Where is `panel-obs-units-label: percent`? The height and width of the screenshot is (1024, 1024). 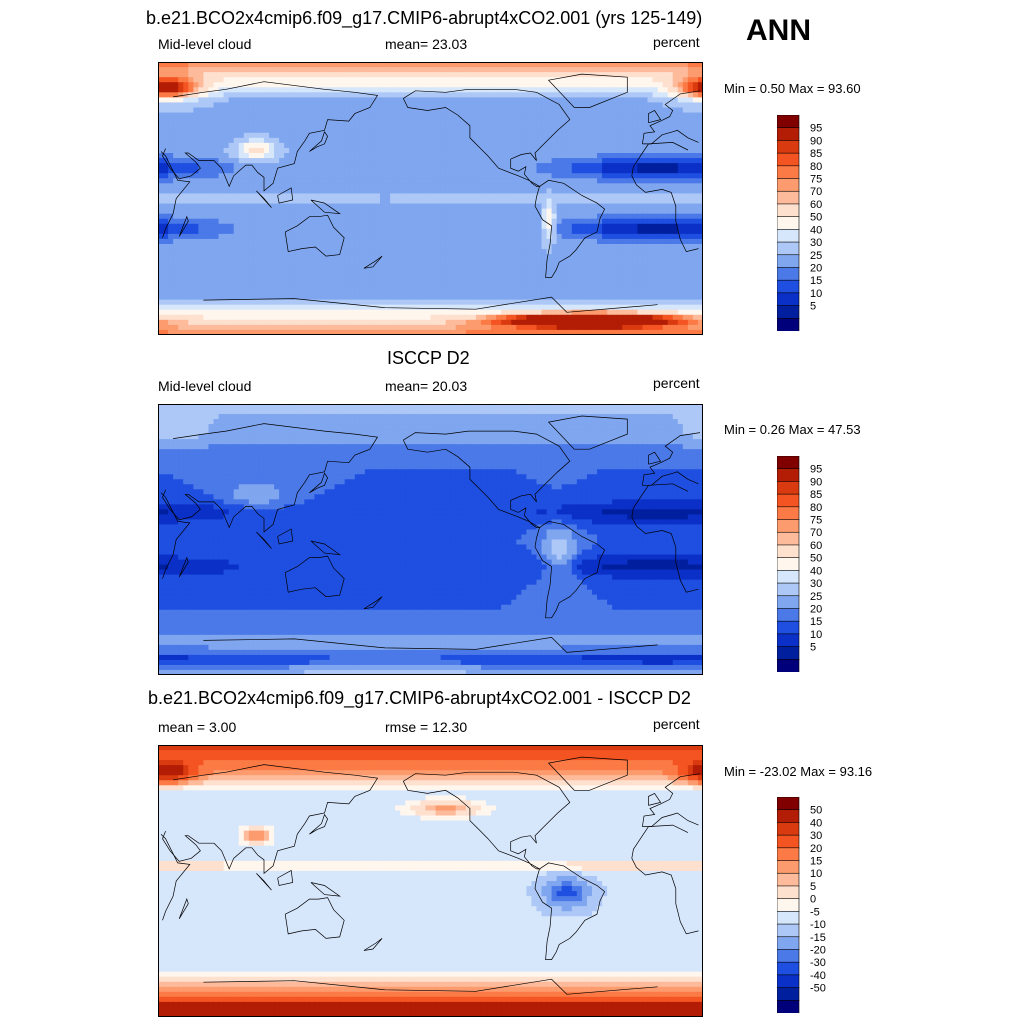 panel-obs-units-label: percent is located at coordinates (676, 383).